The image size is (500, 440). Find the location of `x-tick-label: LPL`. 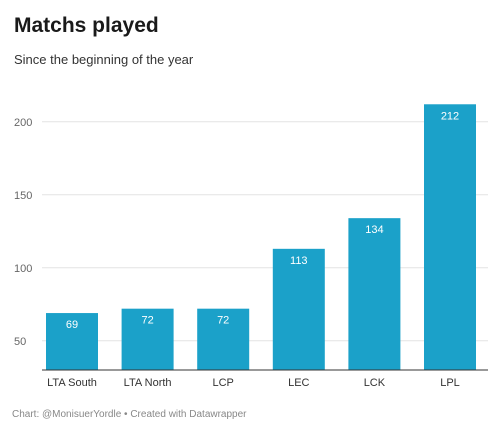

x-tick-label: LPL is located at coordinates (450, 383).